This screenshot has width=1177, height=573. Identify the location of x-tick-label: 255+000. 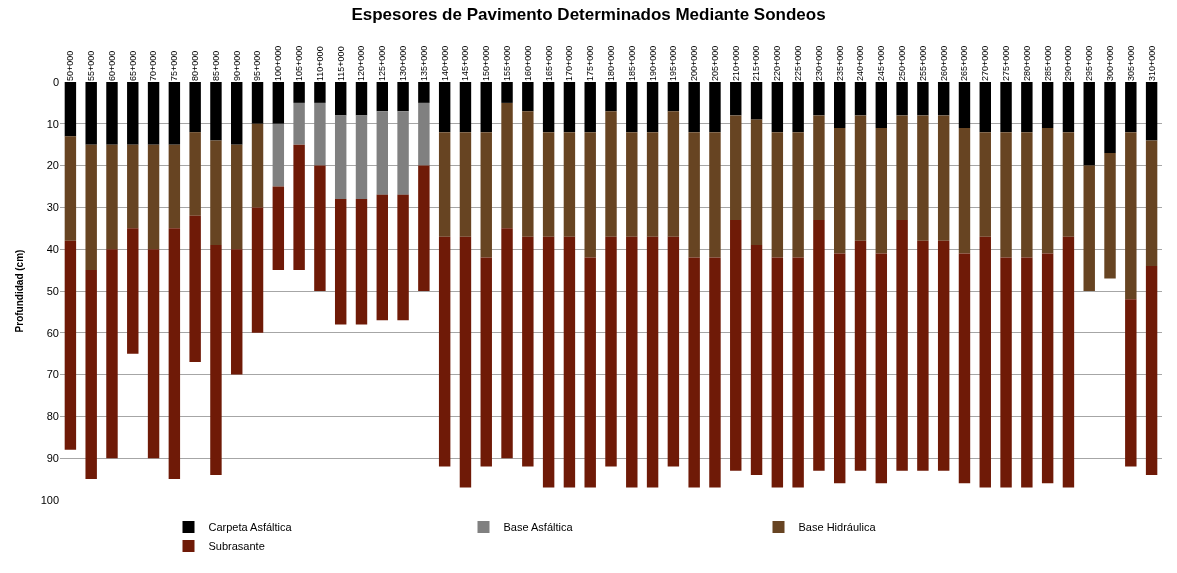
(922, 63).